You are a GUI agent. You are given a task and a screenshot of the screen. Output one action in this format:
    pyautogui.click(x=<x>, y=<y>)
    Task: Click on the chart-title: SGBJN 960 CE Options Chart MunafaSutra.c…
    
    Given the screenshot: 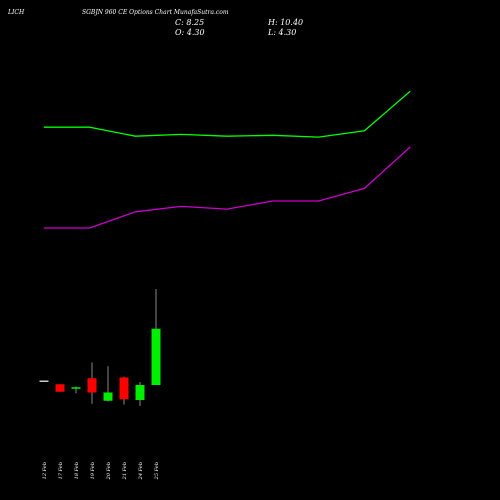 What is the action you would take?
    pyautogui.click(x=155, y=12)
    